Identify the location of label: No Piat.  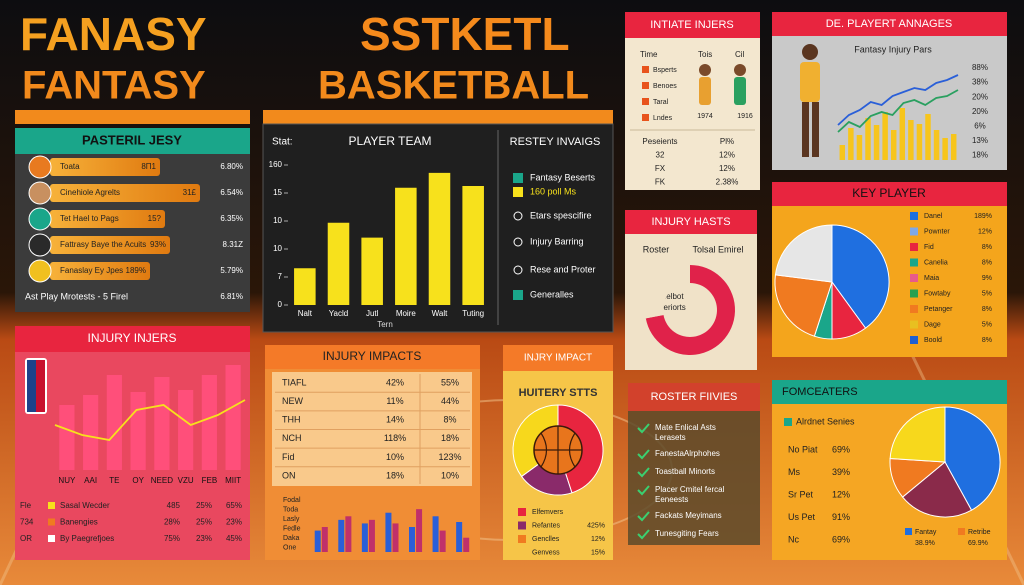
(803, 449).